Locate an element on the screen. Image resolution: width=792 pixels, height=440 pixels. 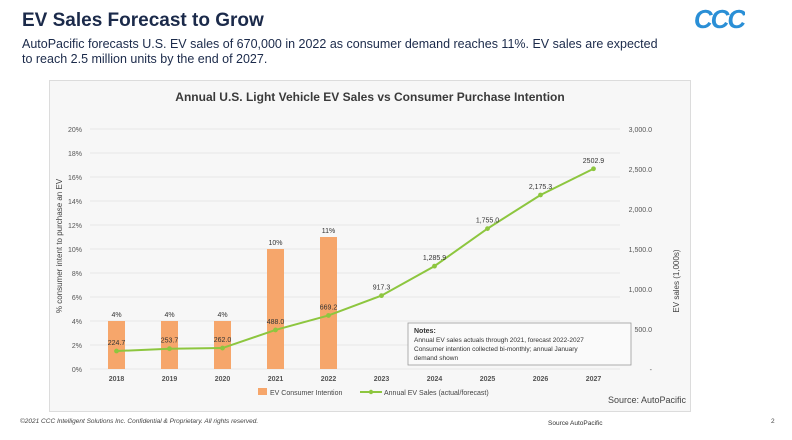
line-label: 262.0 is located at coordinates (223, 340).